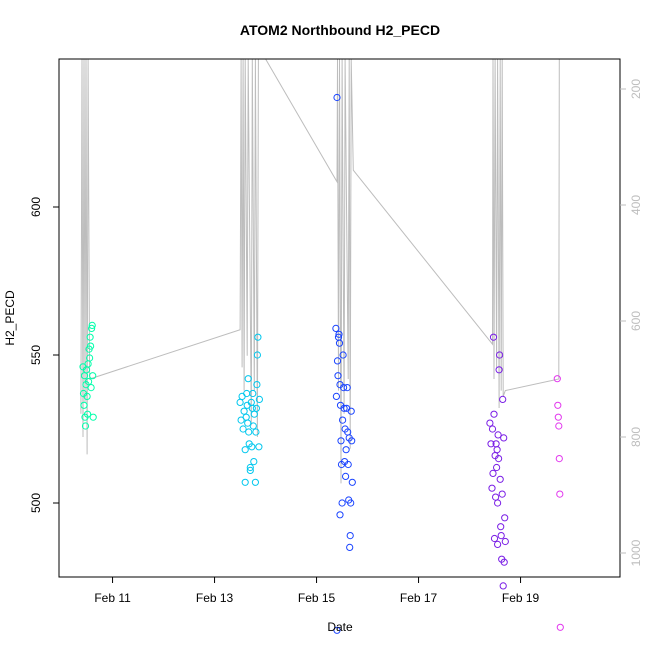  What do you see at coordinates (340, 30) in the screenshot?
I see `chart-title: ATOM2 Northbound H2_PECD` at bounding box center [340, 30].